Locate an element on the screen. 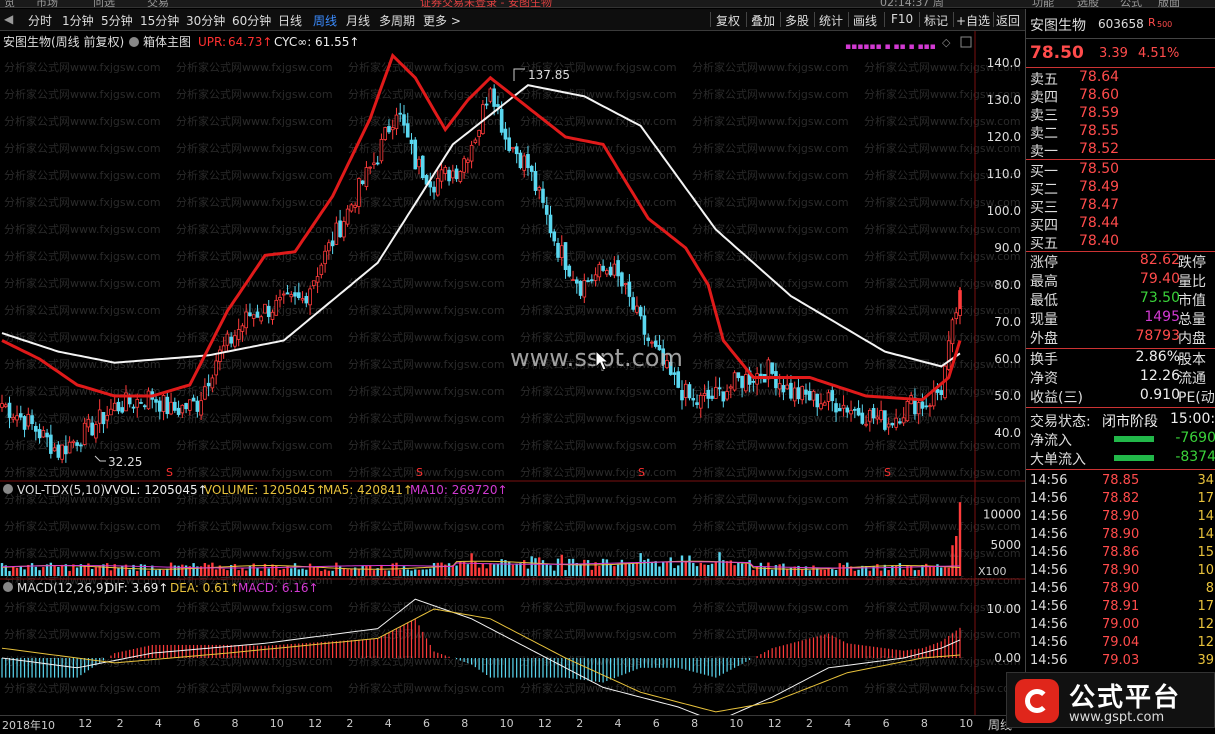  period-tab: 30分钟 is located at coordinates (206, 21).